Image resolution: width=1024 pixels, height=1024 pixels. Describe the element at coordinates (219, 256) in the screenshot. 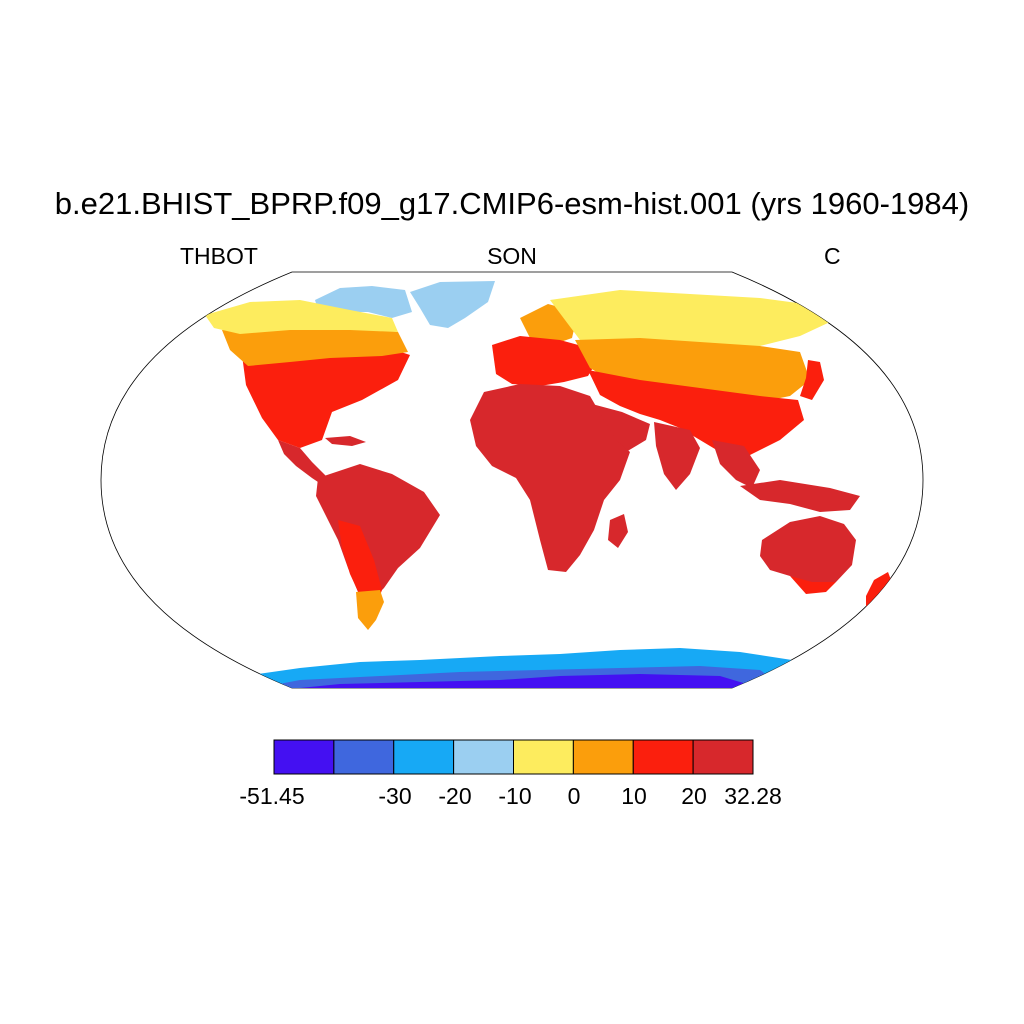

I see `variable-label: THBOT` at that location.